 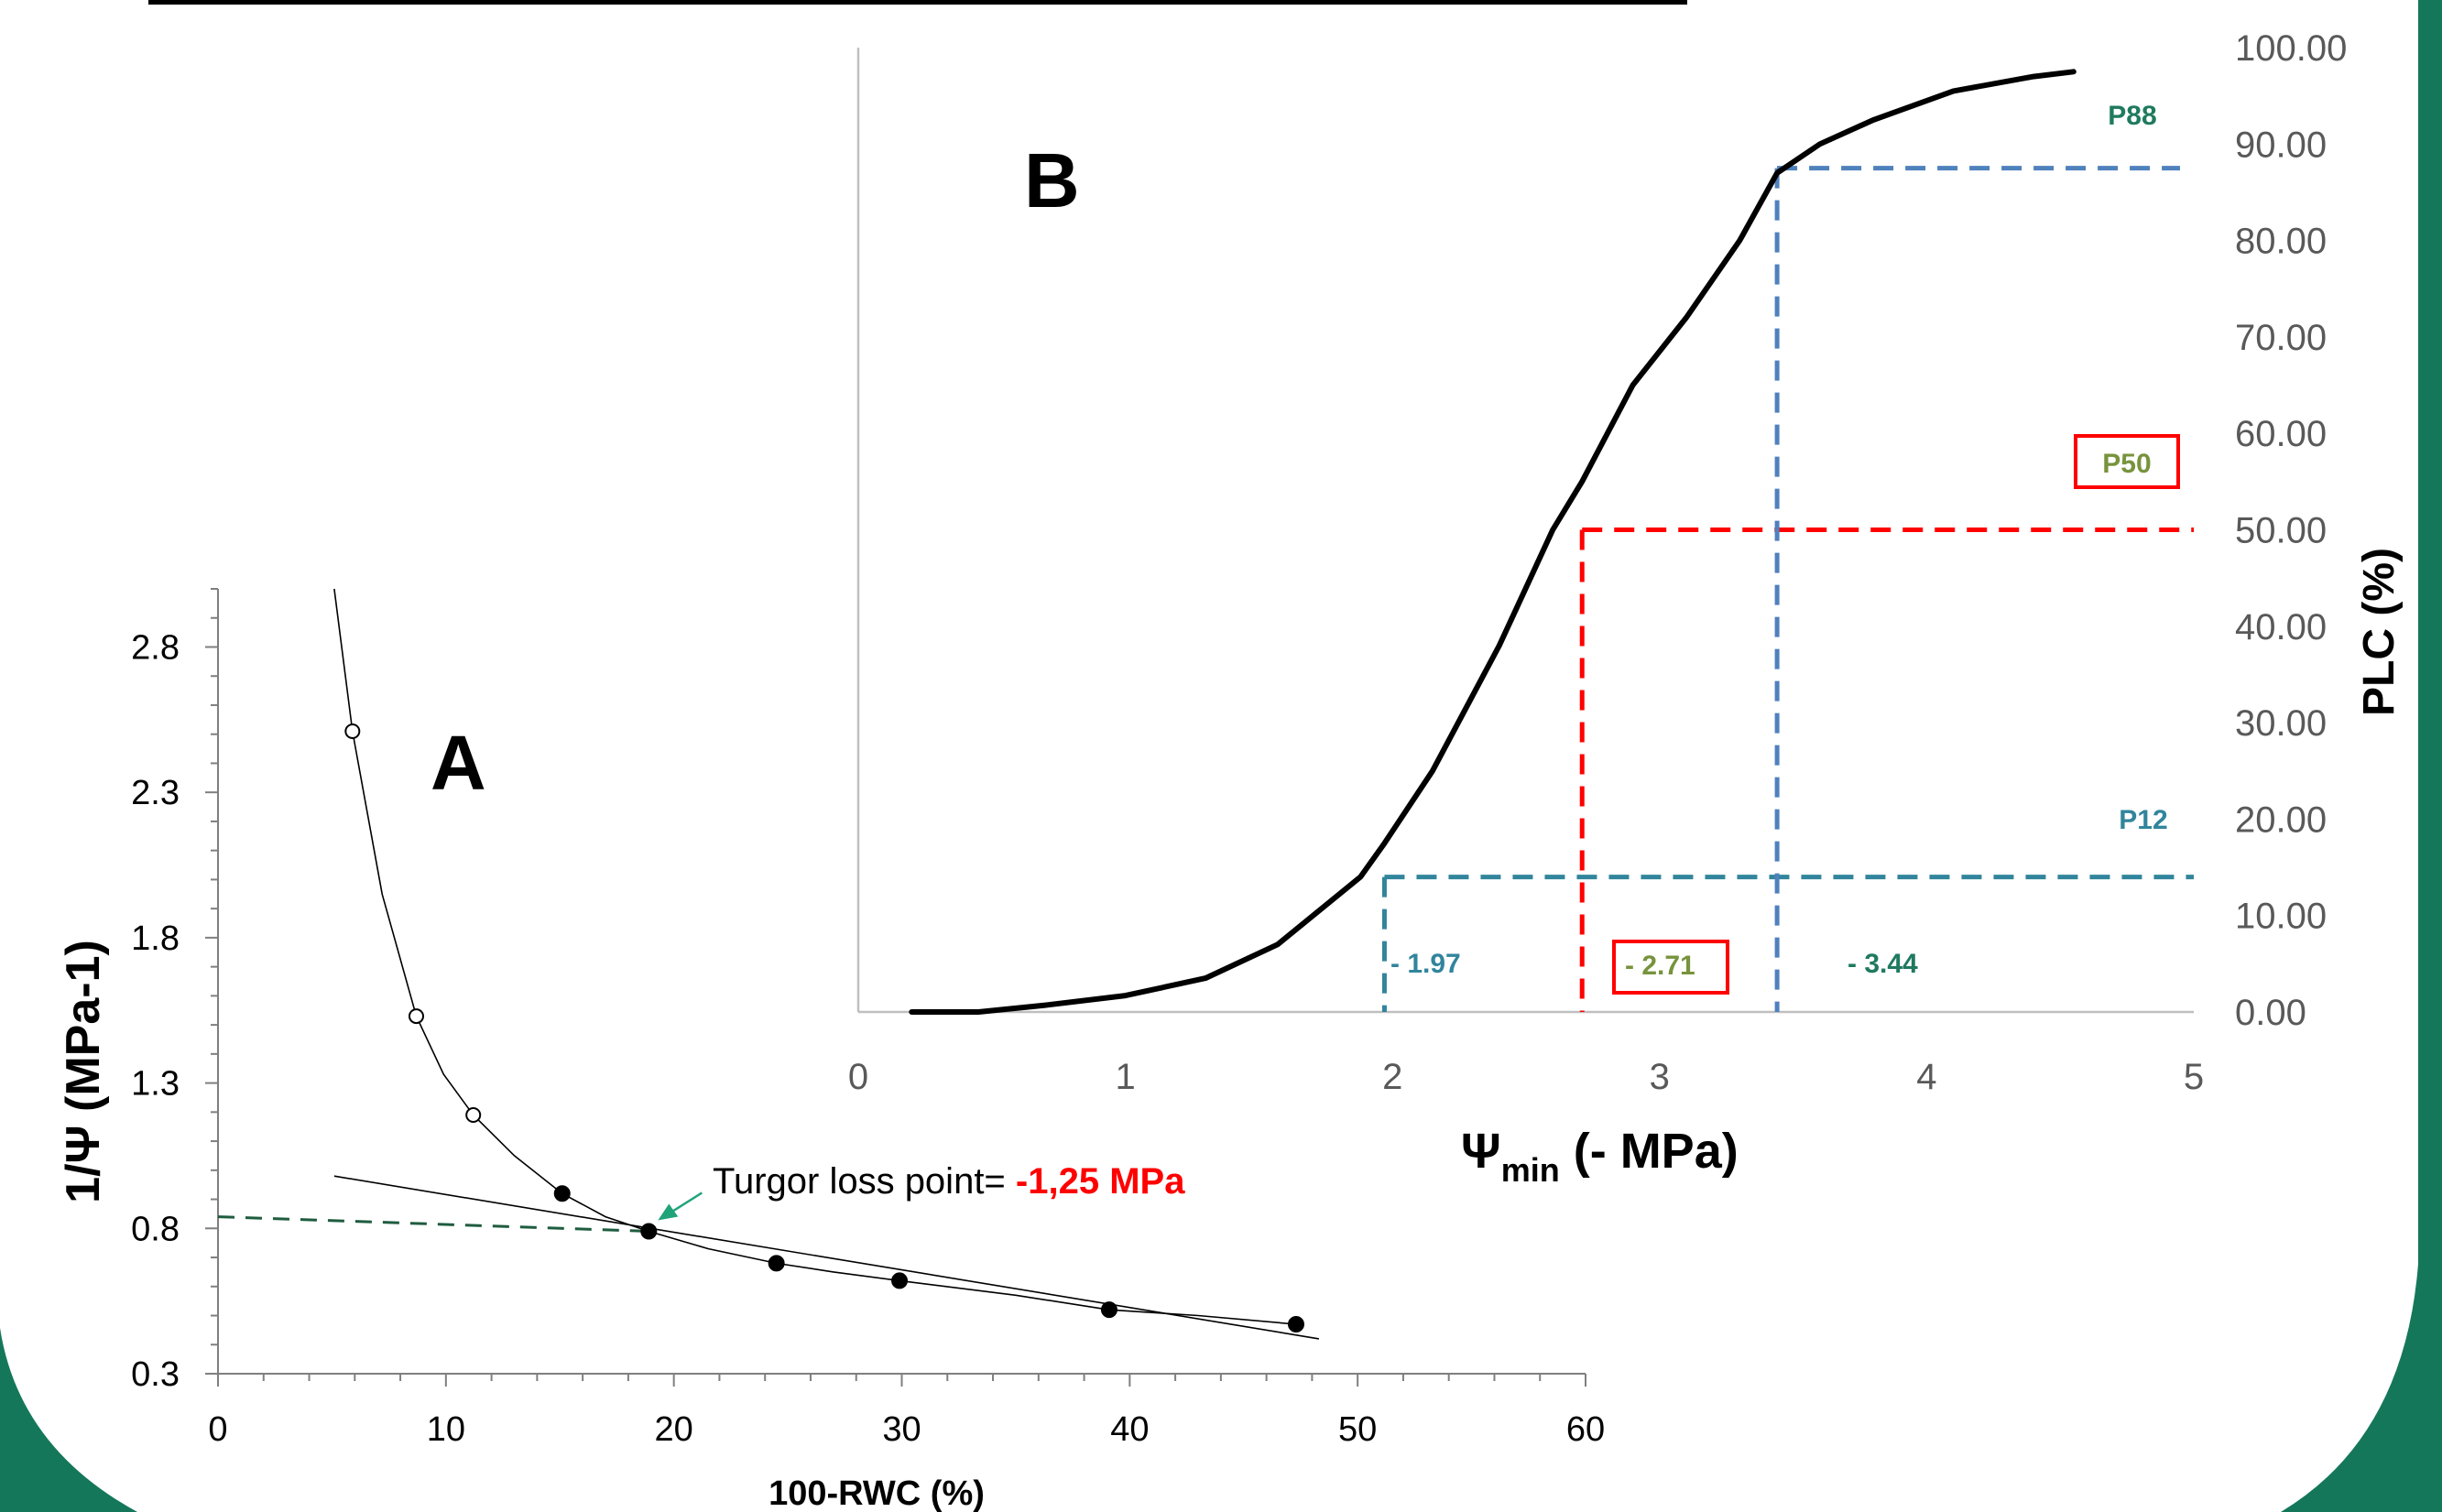 What do you see at coordinates (2281, 531) in the screenshot?
I see `chart-b-y-tick-label: 50.00` at bounding box center [2281, 531].